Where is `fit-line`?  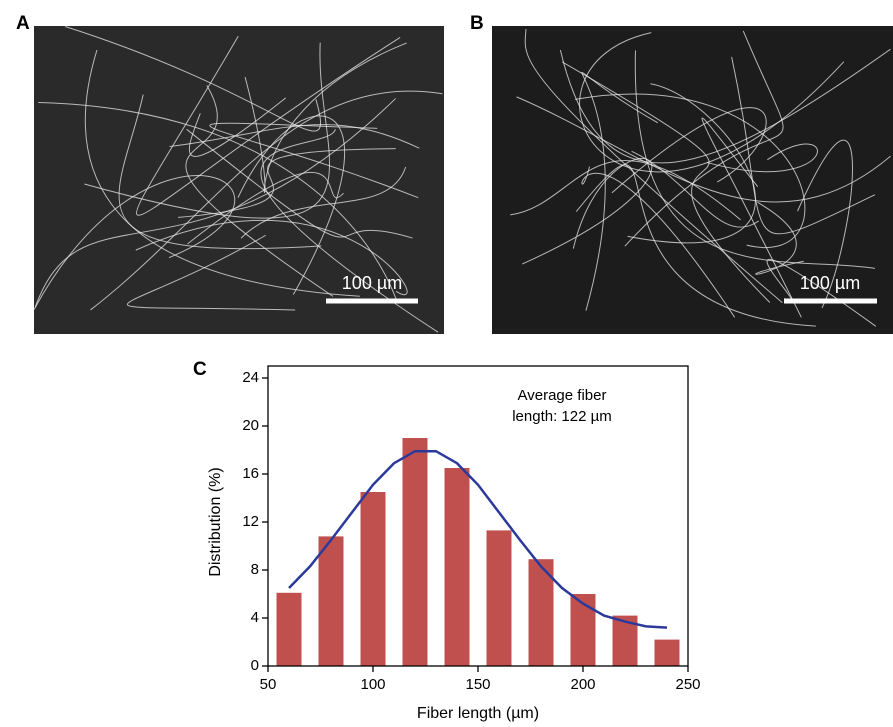
fit-line is located at coordinates (478, 539).